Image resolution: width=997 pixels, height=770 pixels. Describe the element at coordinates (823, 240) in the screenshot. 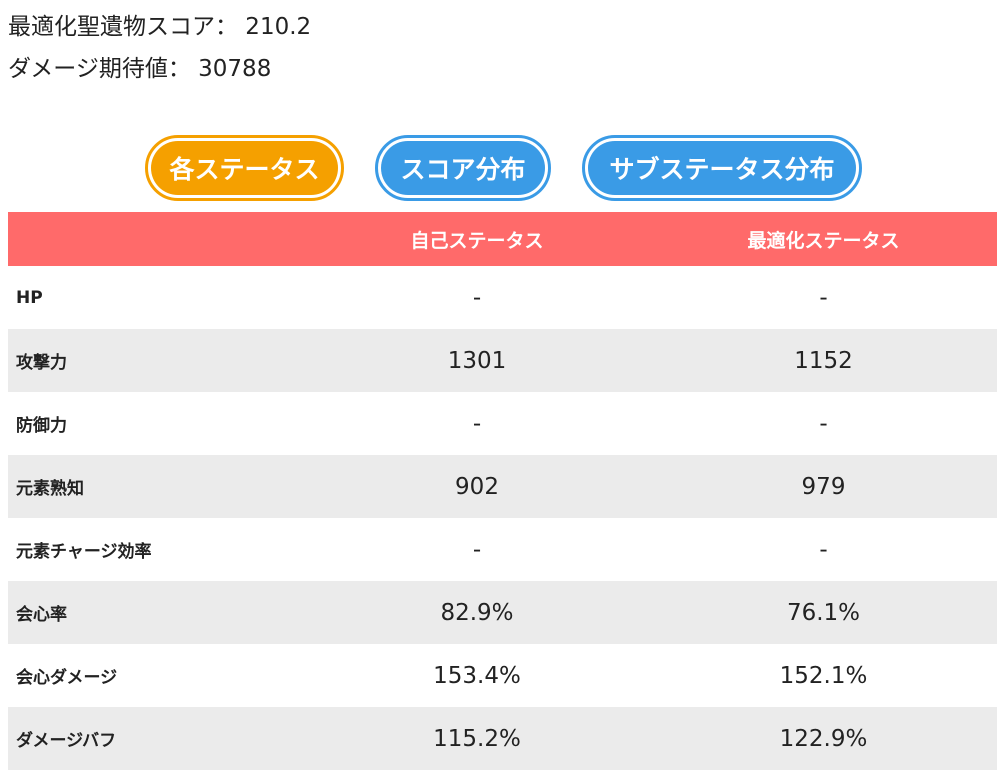

I see `header-optimized-status: 最適化ステータス` at that location.